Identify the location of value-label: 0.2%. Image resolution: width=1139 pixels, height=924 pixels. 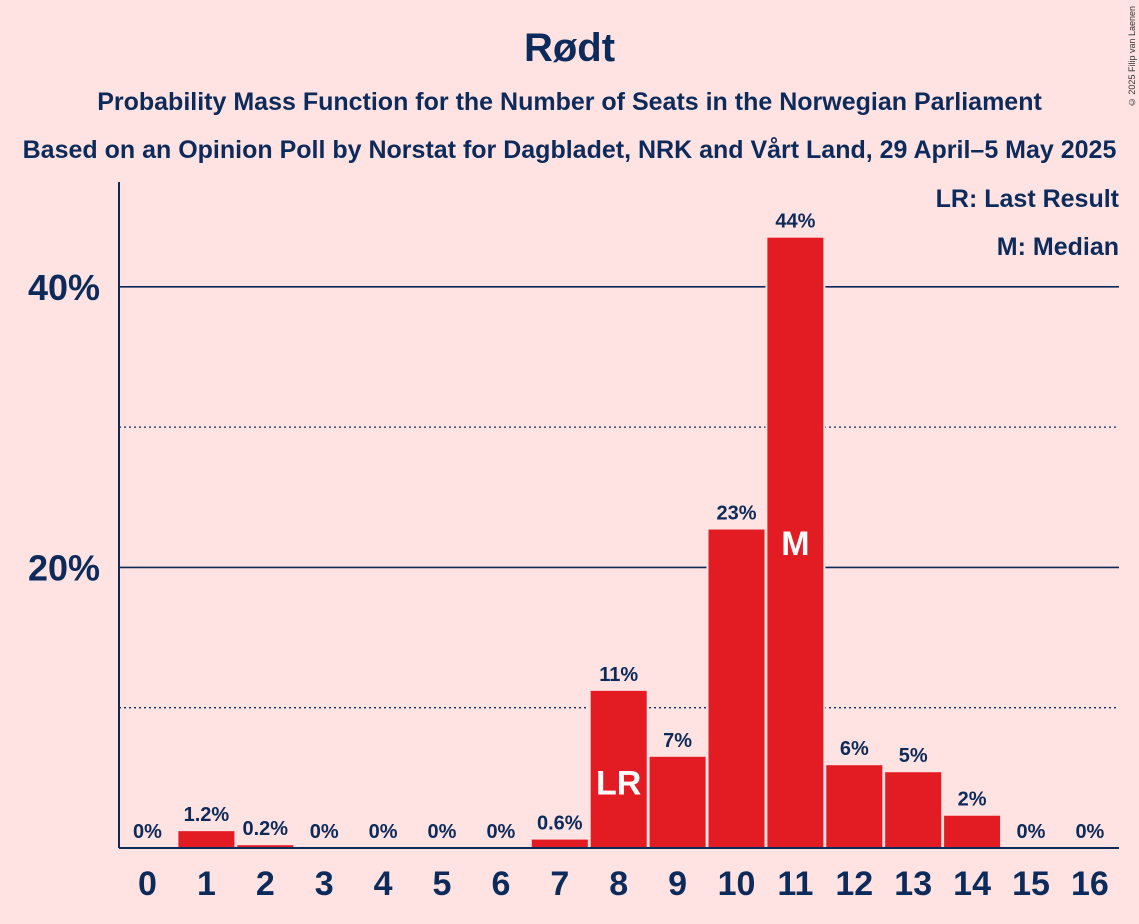
(266, 829).